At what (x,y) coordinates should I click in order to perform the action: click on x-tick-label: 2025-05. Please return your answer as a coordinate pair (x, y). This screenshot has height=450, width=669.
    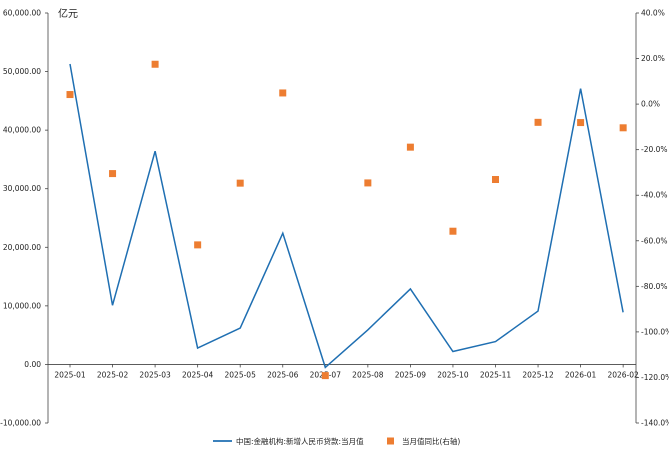
    Looking at the image, I should click on (241, 374).